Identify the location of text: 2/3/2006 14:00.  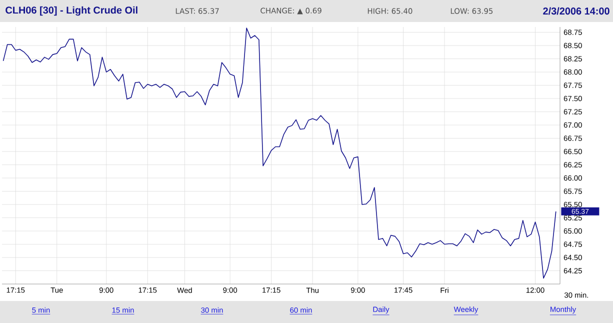
(576, 11).